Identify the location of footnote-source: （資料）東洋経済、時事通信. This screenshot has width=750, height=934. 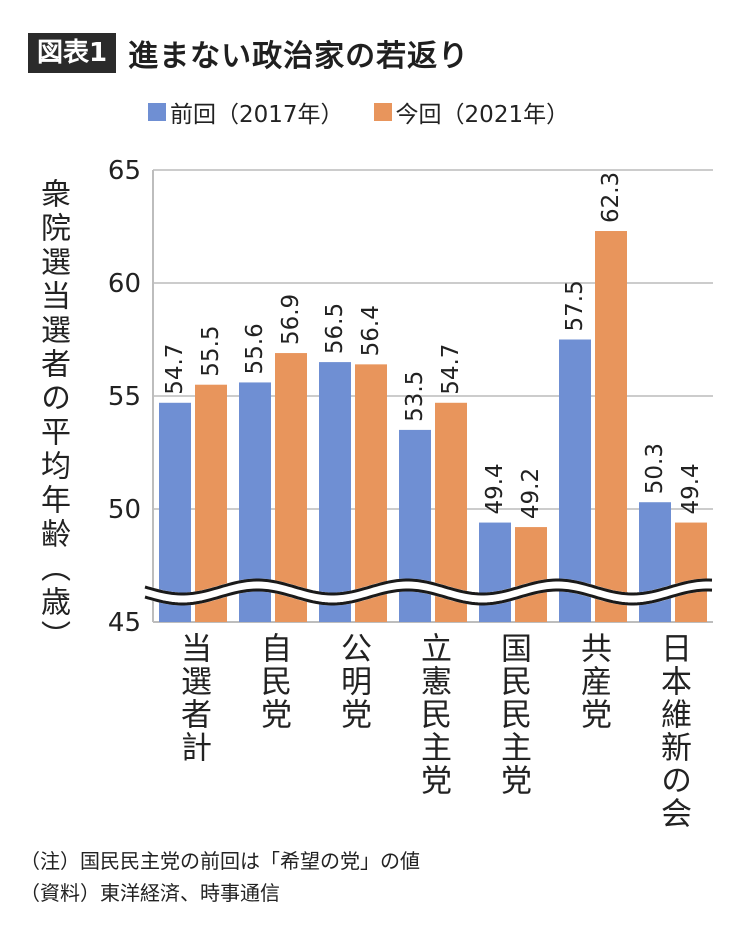
(150, 893).